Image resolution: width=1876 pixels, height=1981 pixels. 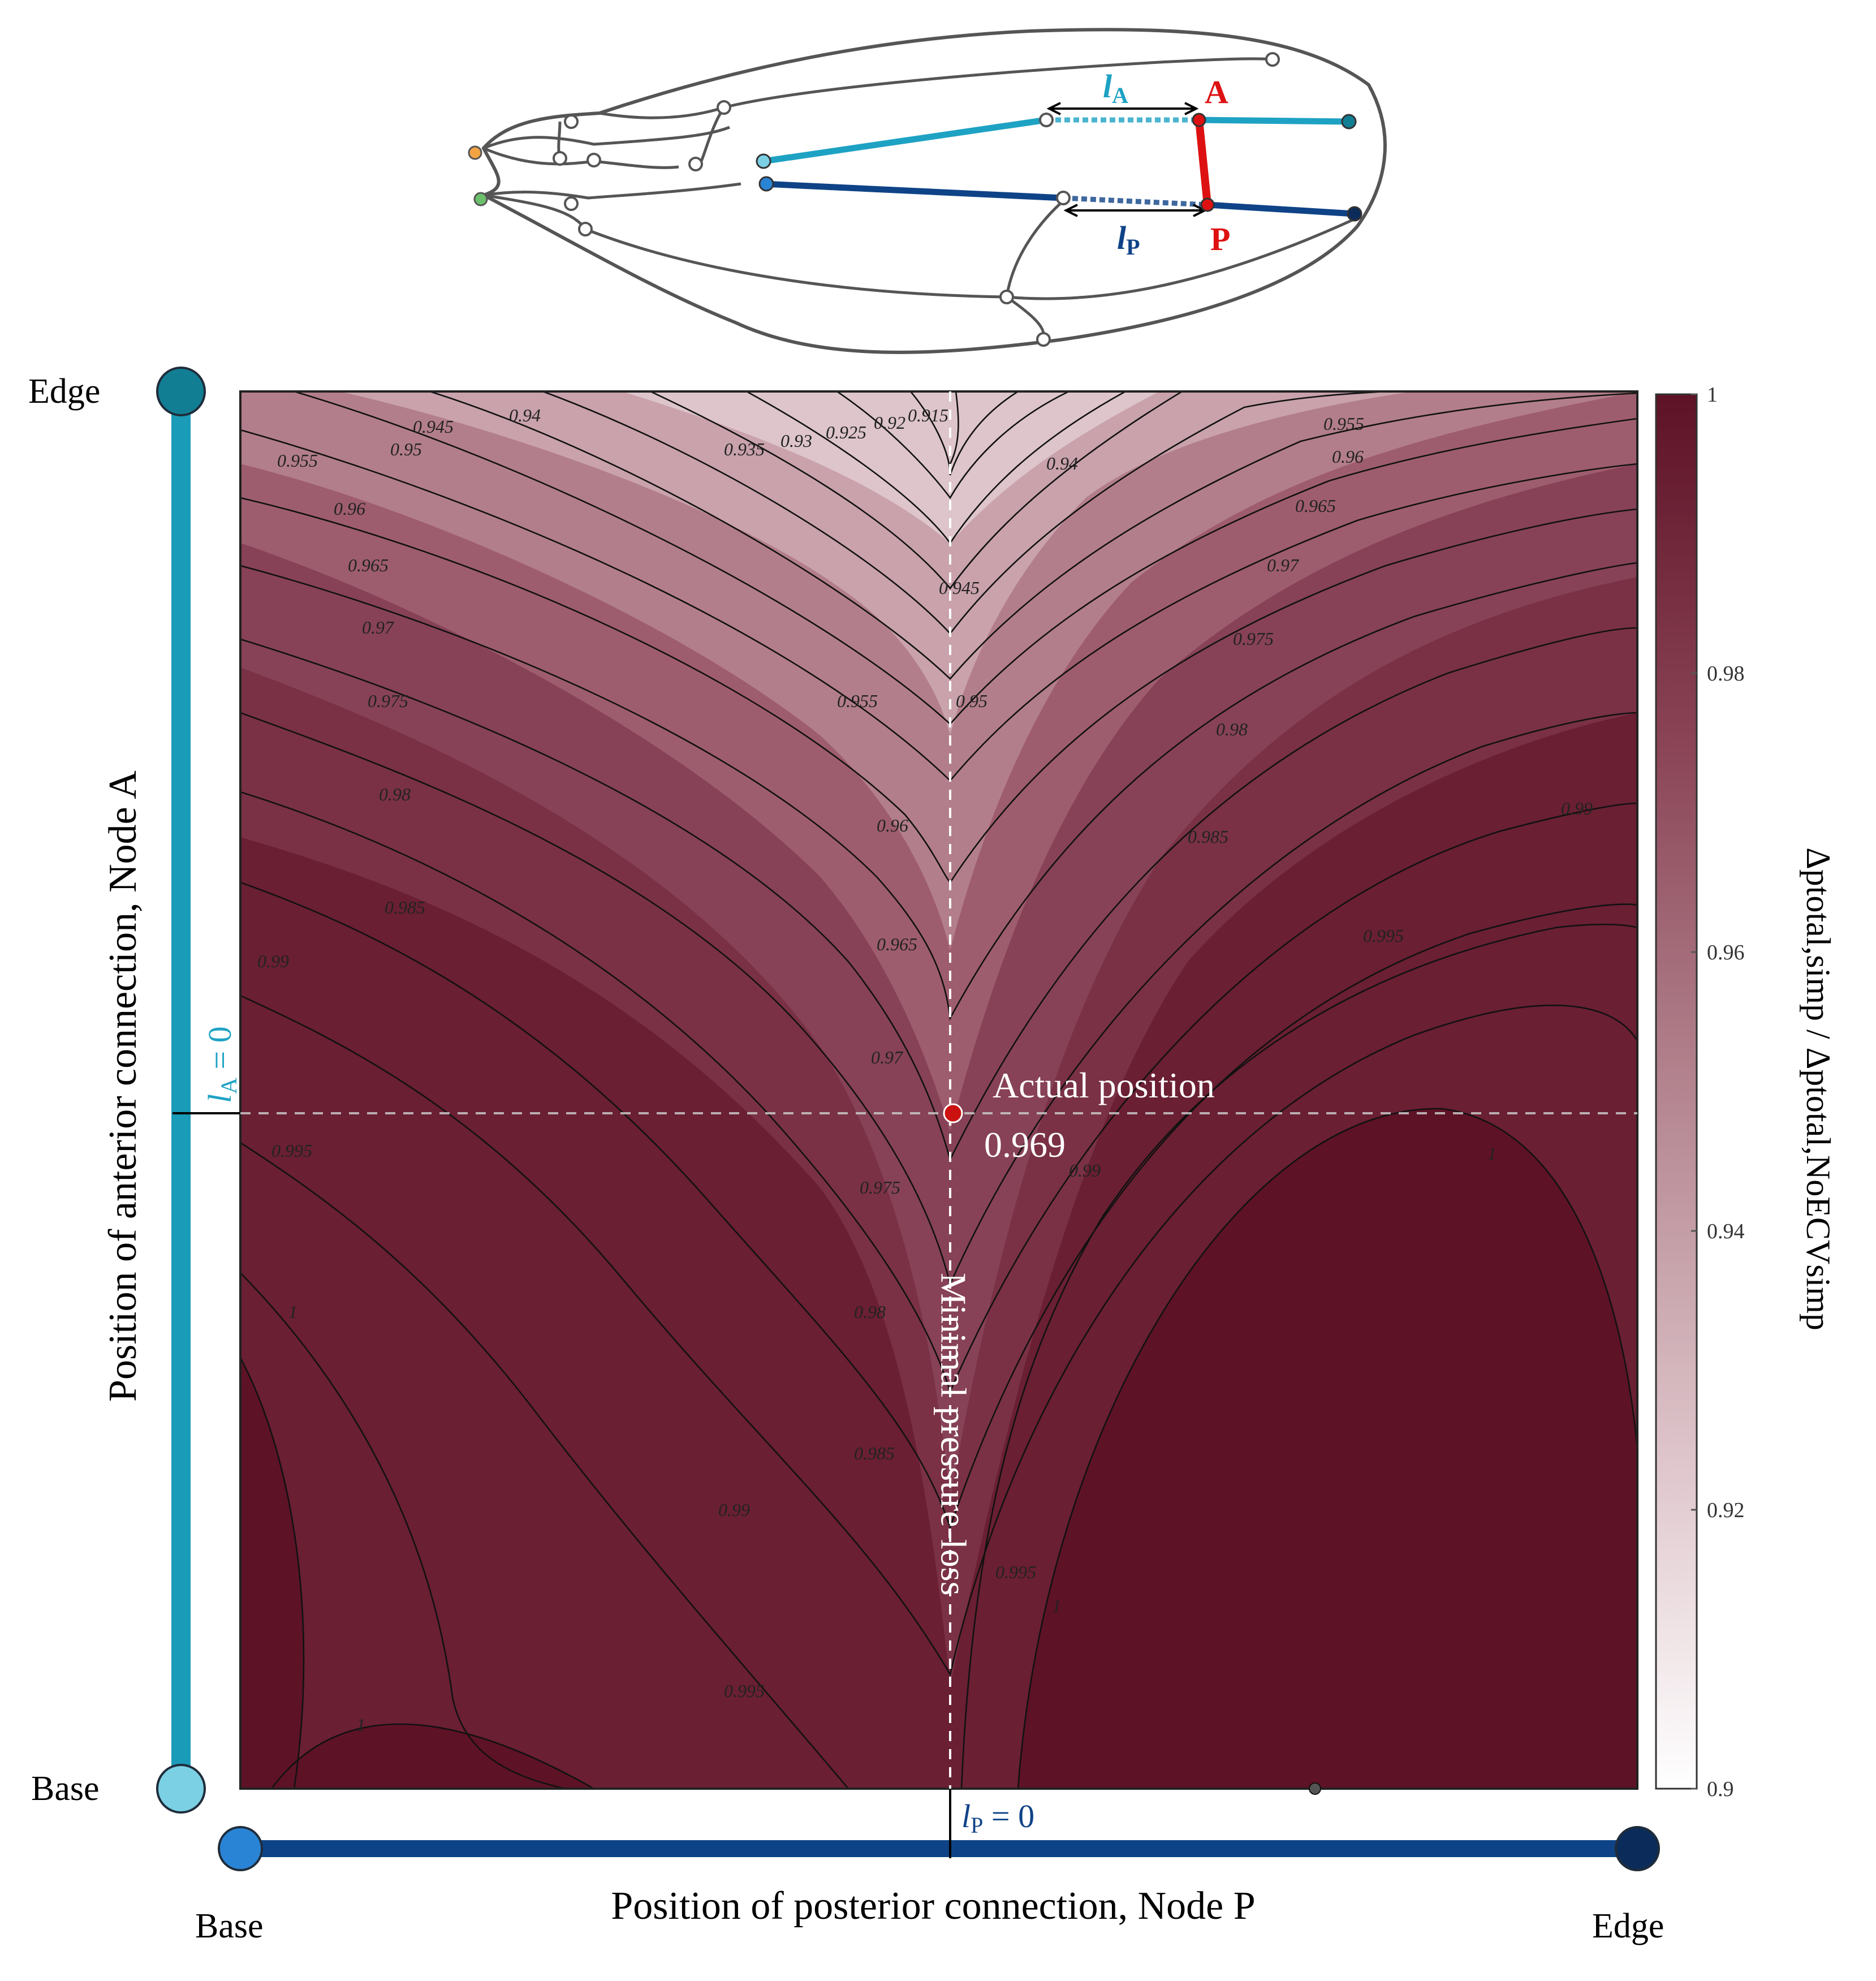 What do you see at coordinates (933, 1906) in the screenshot?
I see `x-axis-title: Position of posterior connection, Node P` at bounding box center [933, 1906].